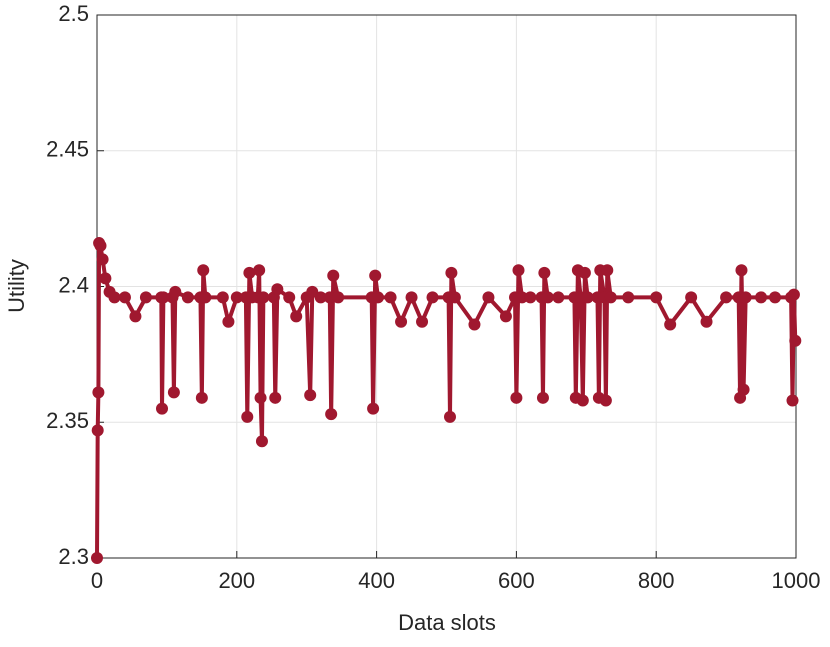  What do you see at coordinates (73, 556) in the screenshot?
I see `y-tick-label: 2.3` at bounding box center [73, 556].